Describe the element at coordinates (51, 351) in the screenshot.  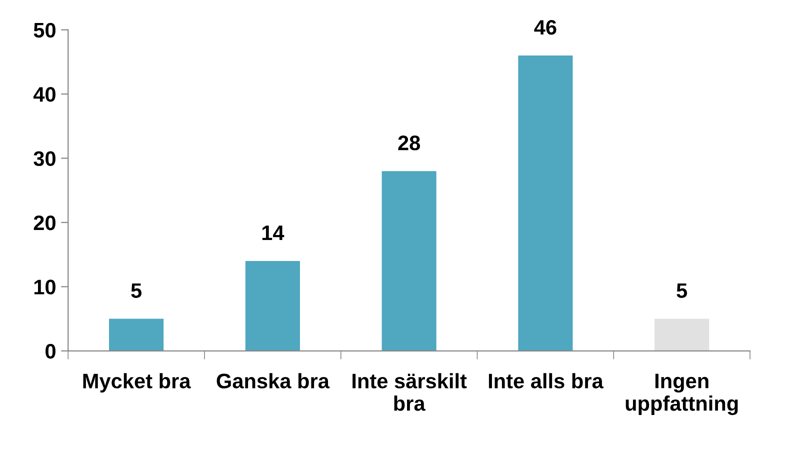
I see `y-tick-label: 0` at that location.